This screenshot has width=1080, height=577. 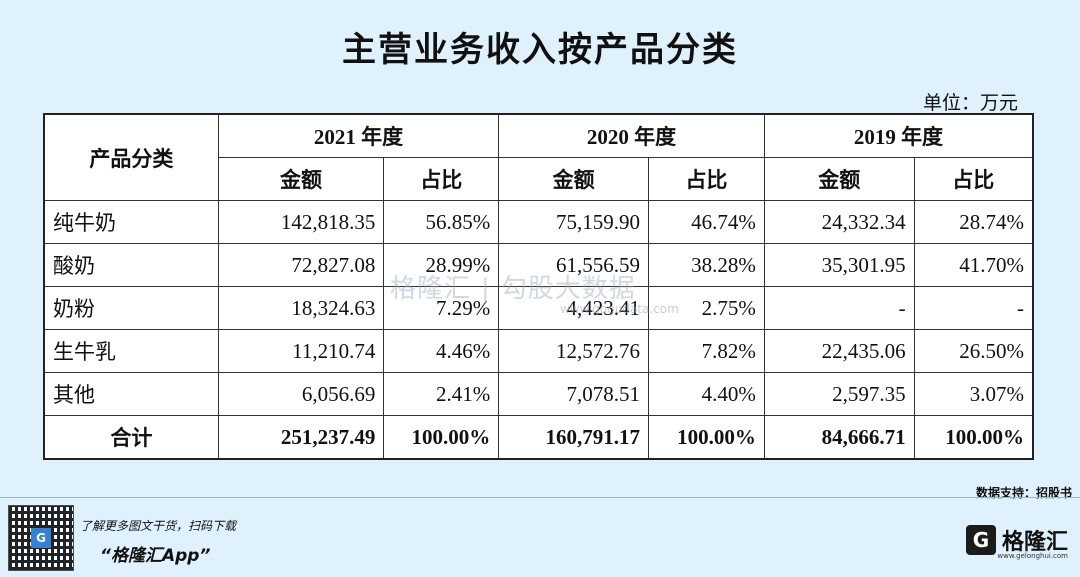 I want to click on table-cell: 35,301.95, so click(x=839, y=265).